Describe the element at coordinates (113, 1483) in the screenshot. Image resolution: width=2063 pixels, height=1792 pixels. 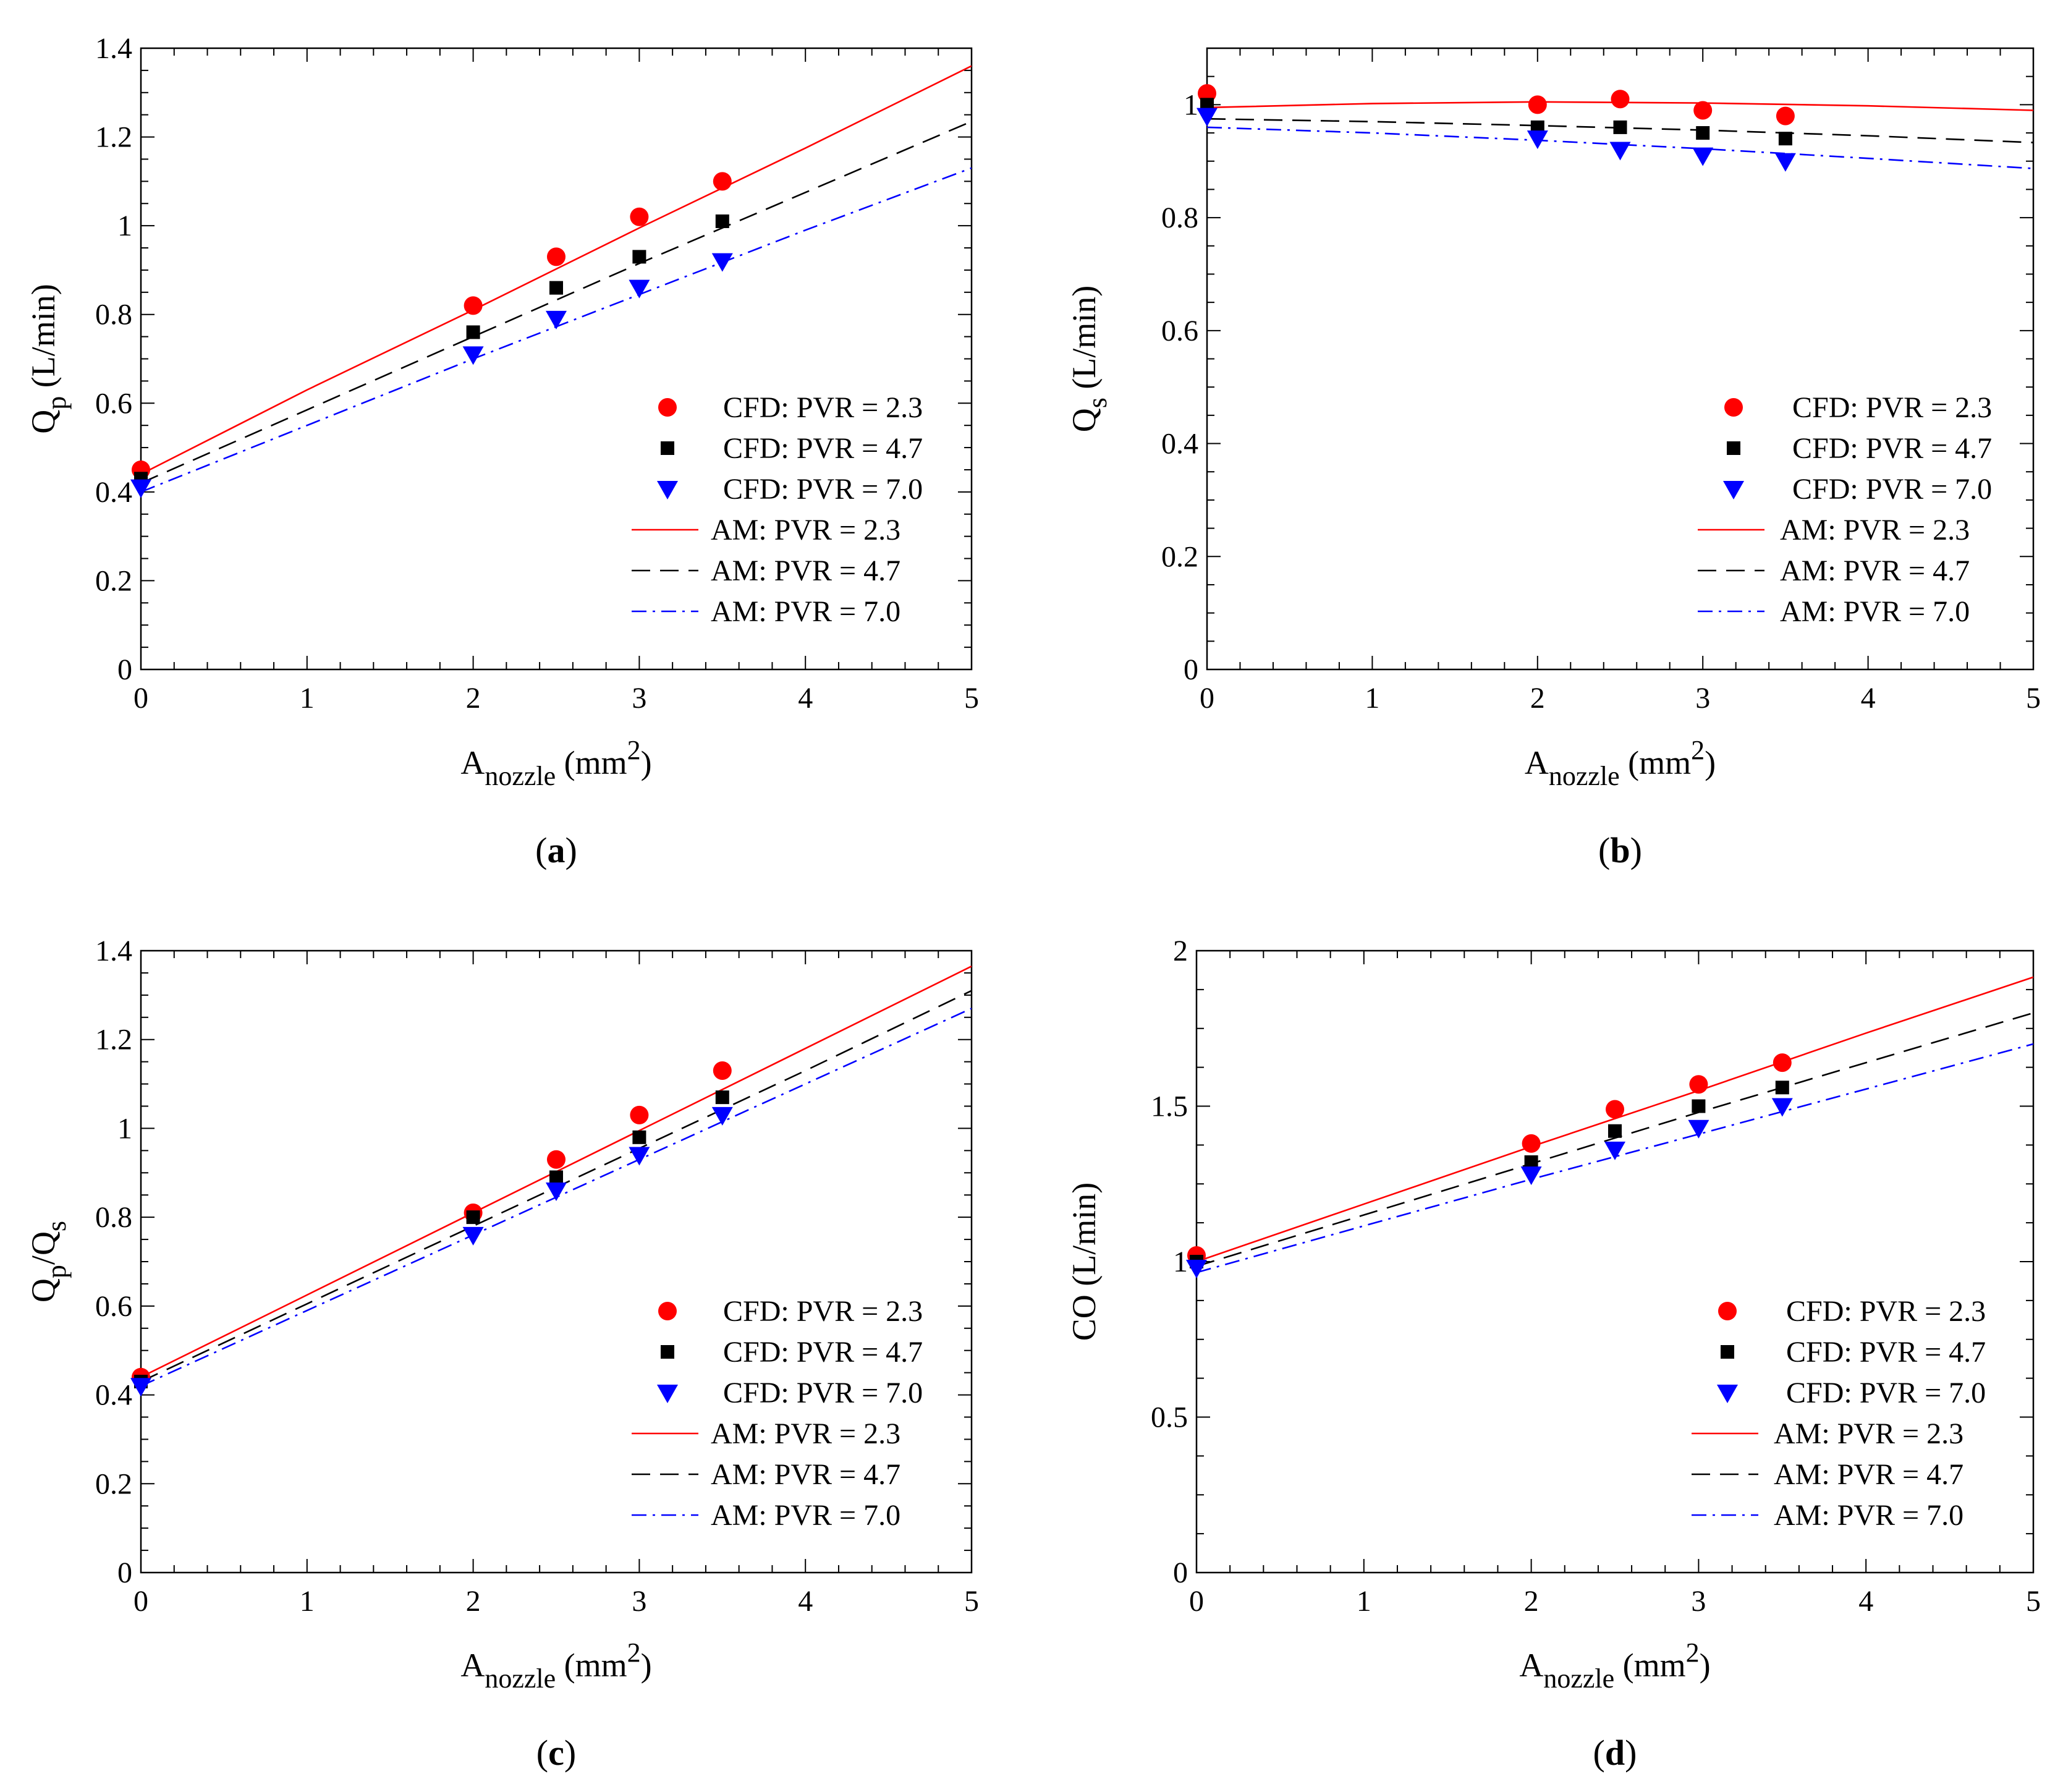
I see `y-tick-label: 0.2` at that location.